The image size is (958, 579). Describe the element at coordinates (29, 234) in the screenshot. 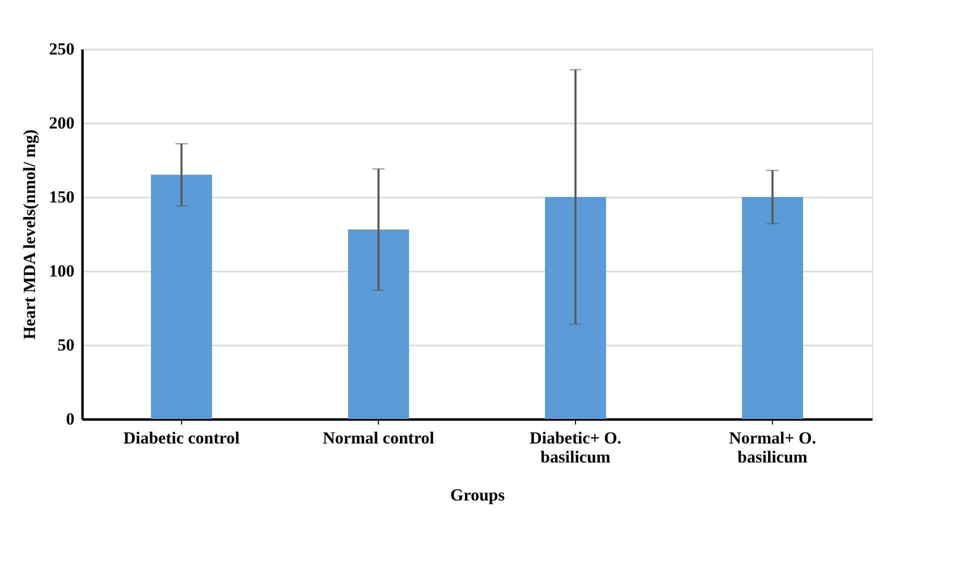

I see `y-axis-title: Heart MDA levels(nmol/ mg)` at that location.